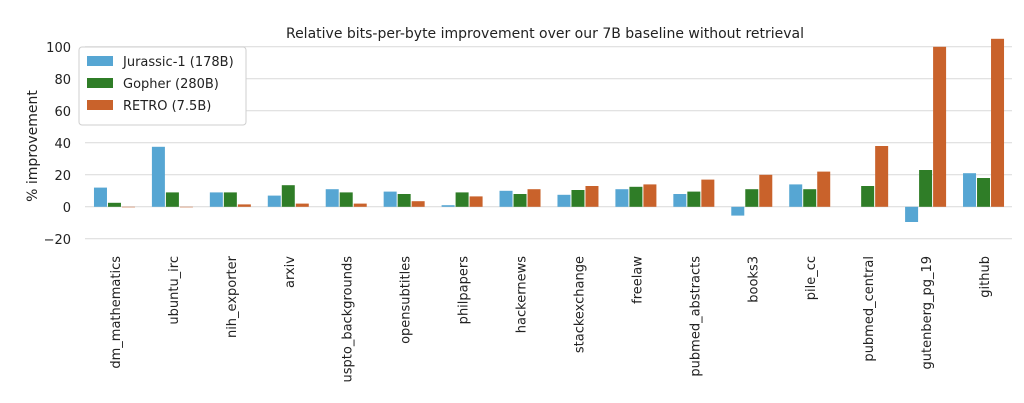  I want to click on legend-label: Jurassic-1 (178B), so click(178, 62).